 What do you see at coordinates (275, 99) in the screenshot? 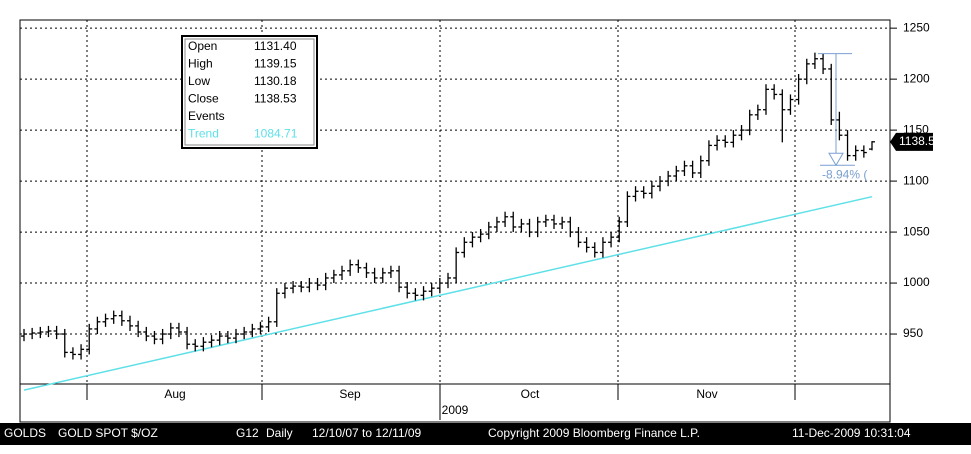
I see `info-value: 1138.53` at bounding box center [275, 99].